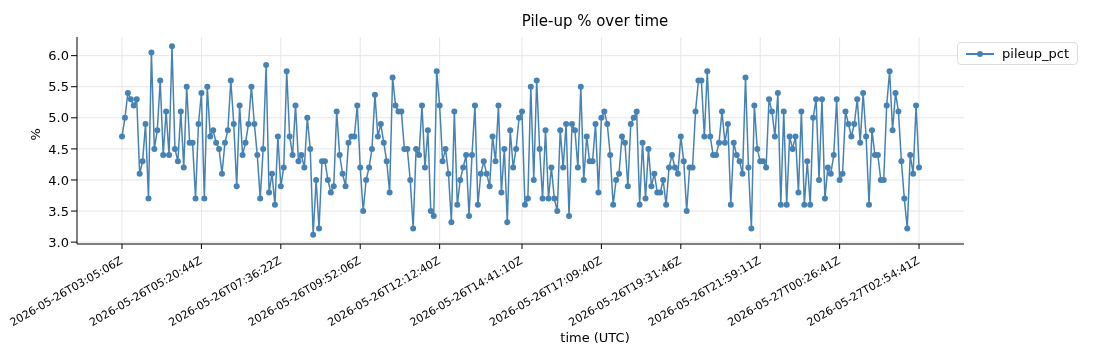  I want to click on y-tick-label: 5.5, so click(58, 87).